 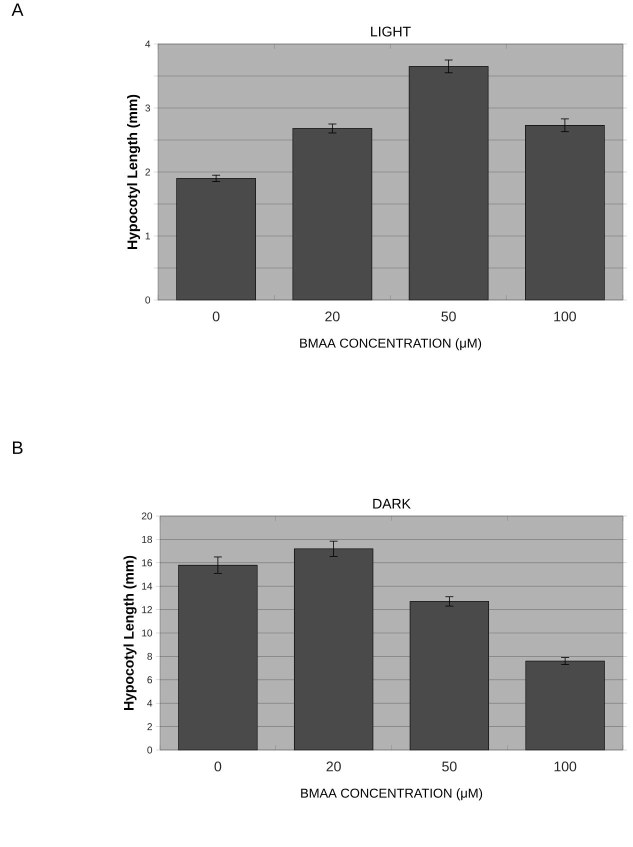 I want to click on y-tick-label: 14, so click(x=147, y=586).